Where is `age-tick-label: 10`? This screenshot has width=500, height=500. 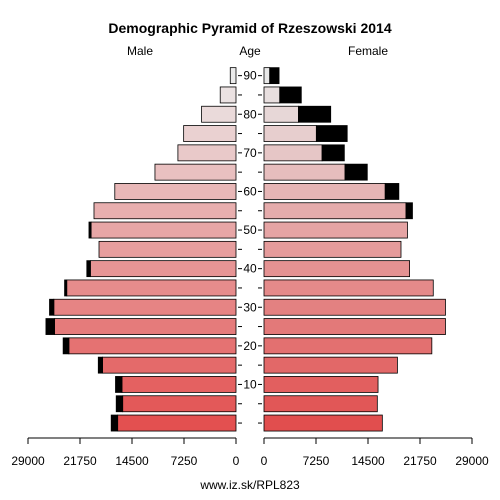 age-tick-label: 10 is located at coordinates (250, 384).